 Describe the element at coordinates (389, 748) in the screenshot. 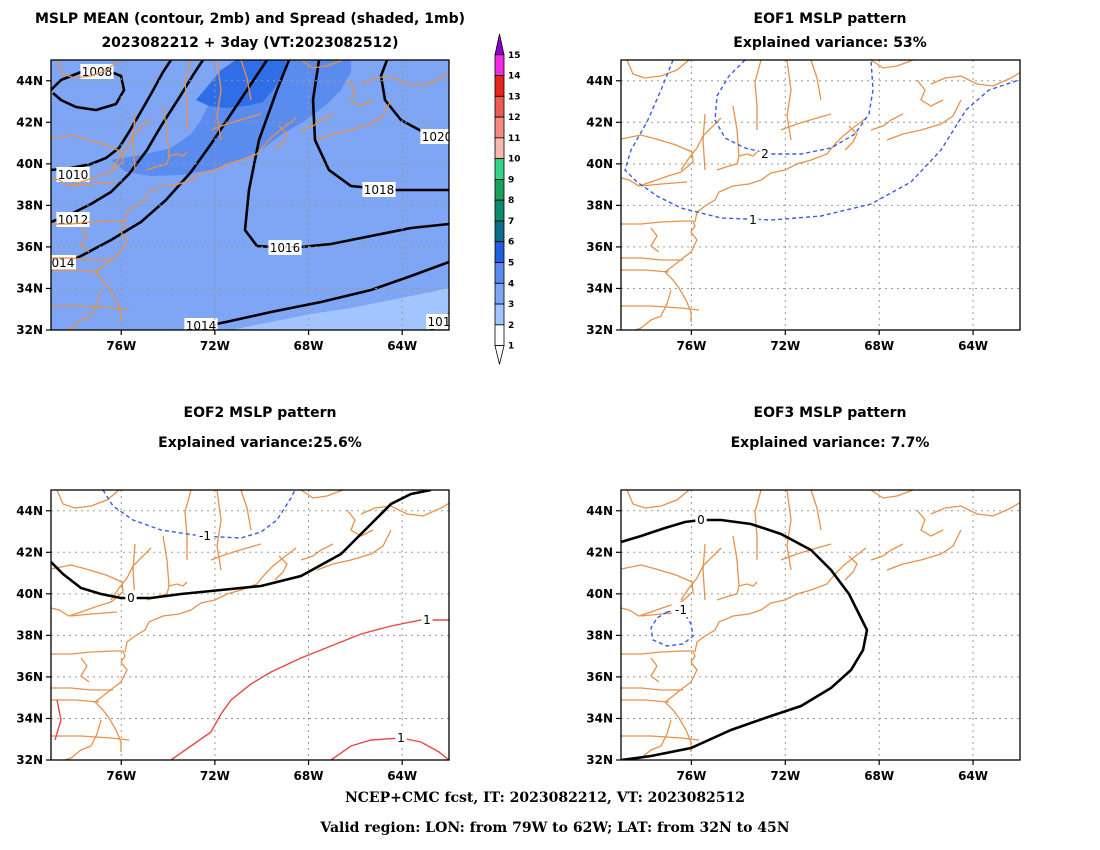

I see `eof2-contour-pos1b` at that location.